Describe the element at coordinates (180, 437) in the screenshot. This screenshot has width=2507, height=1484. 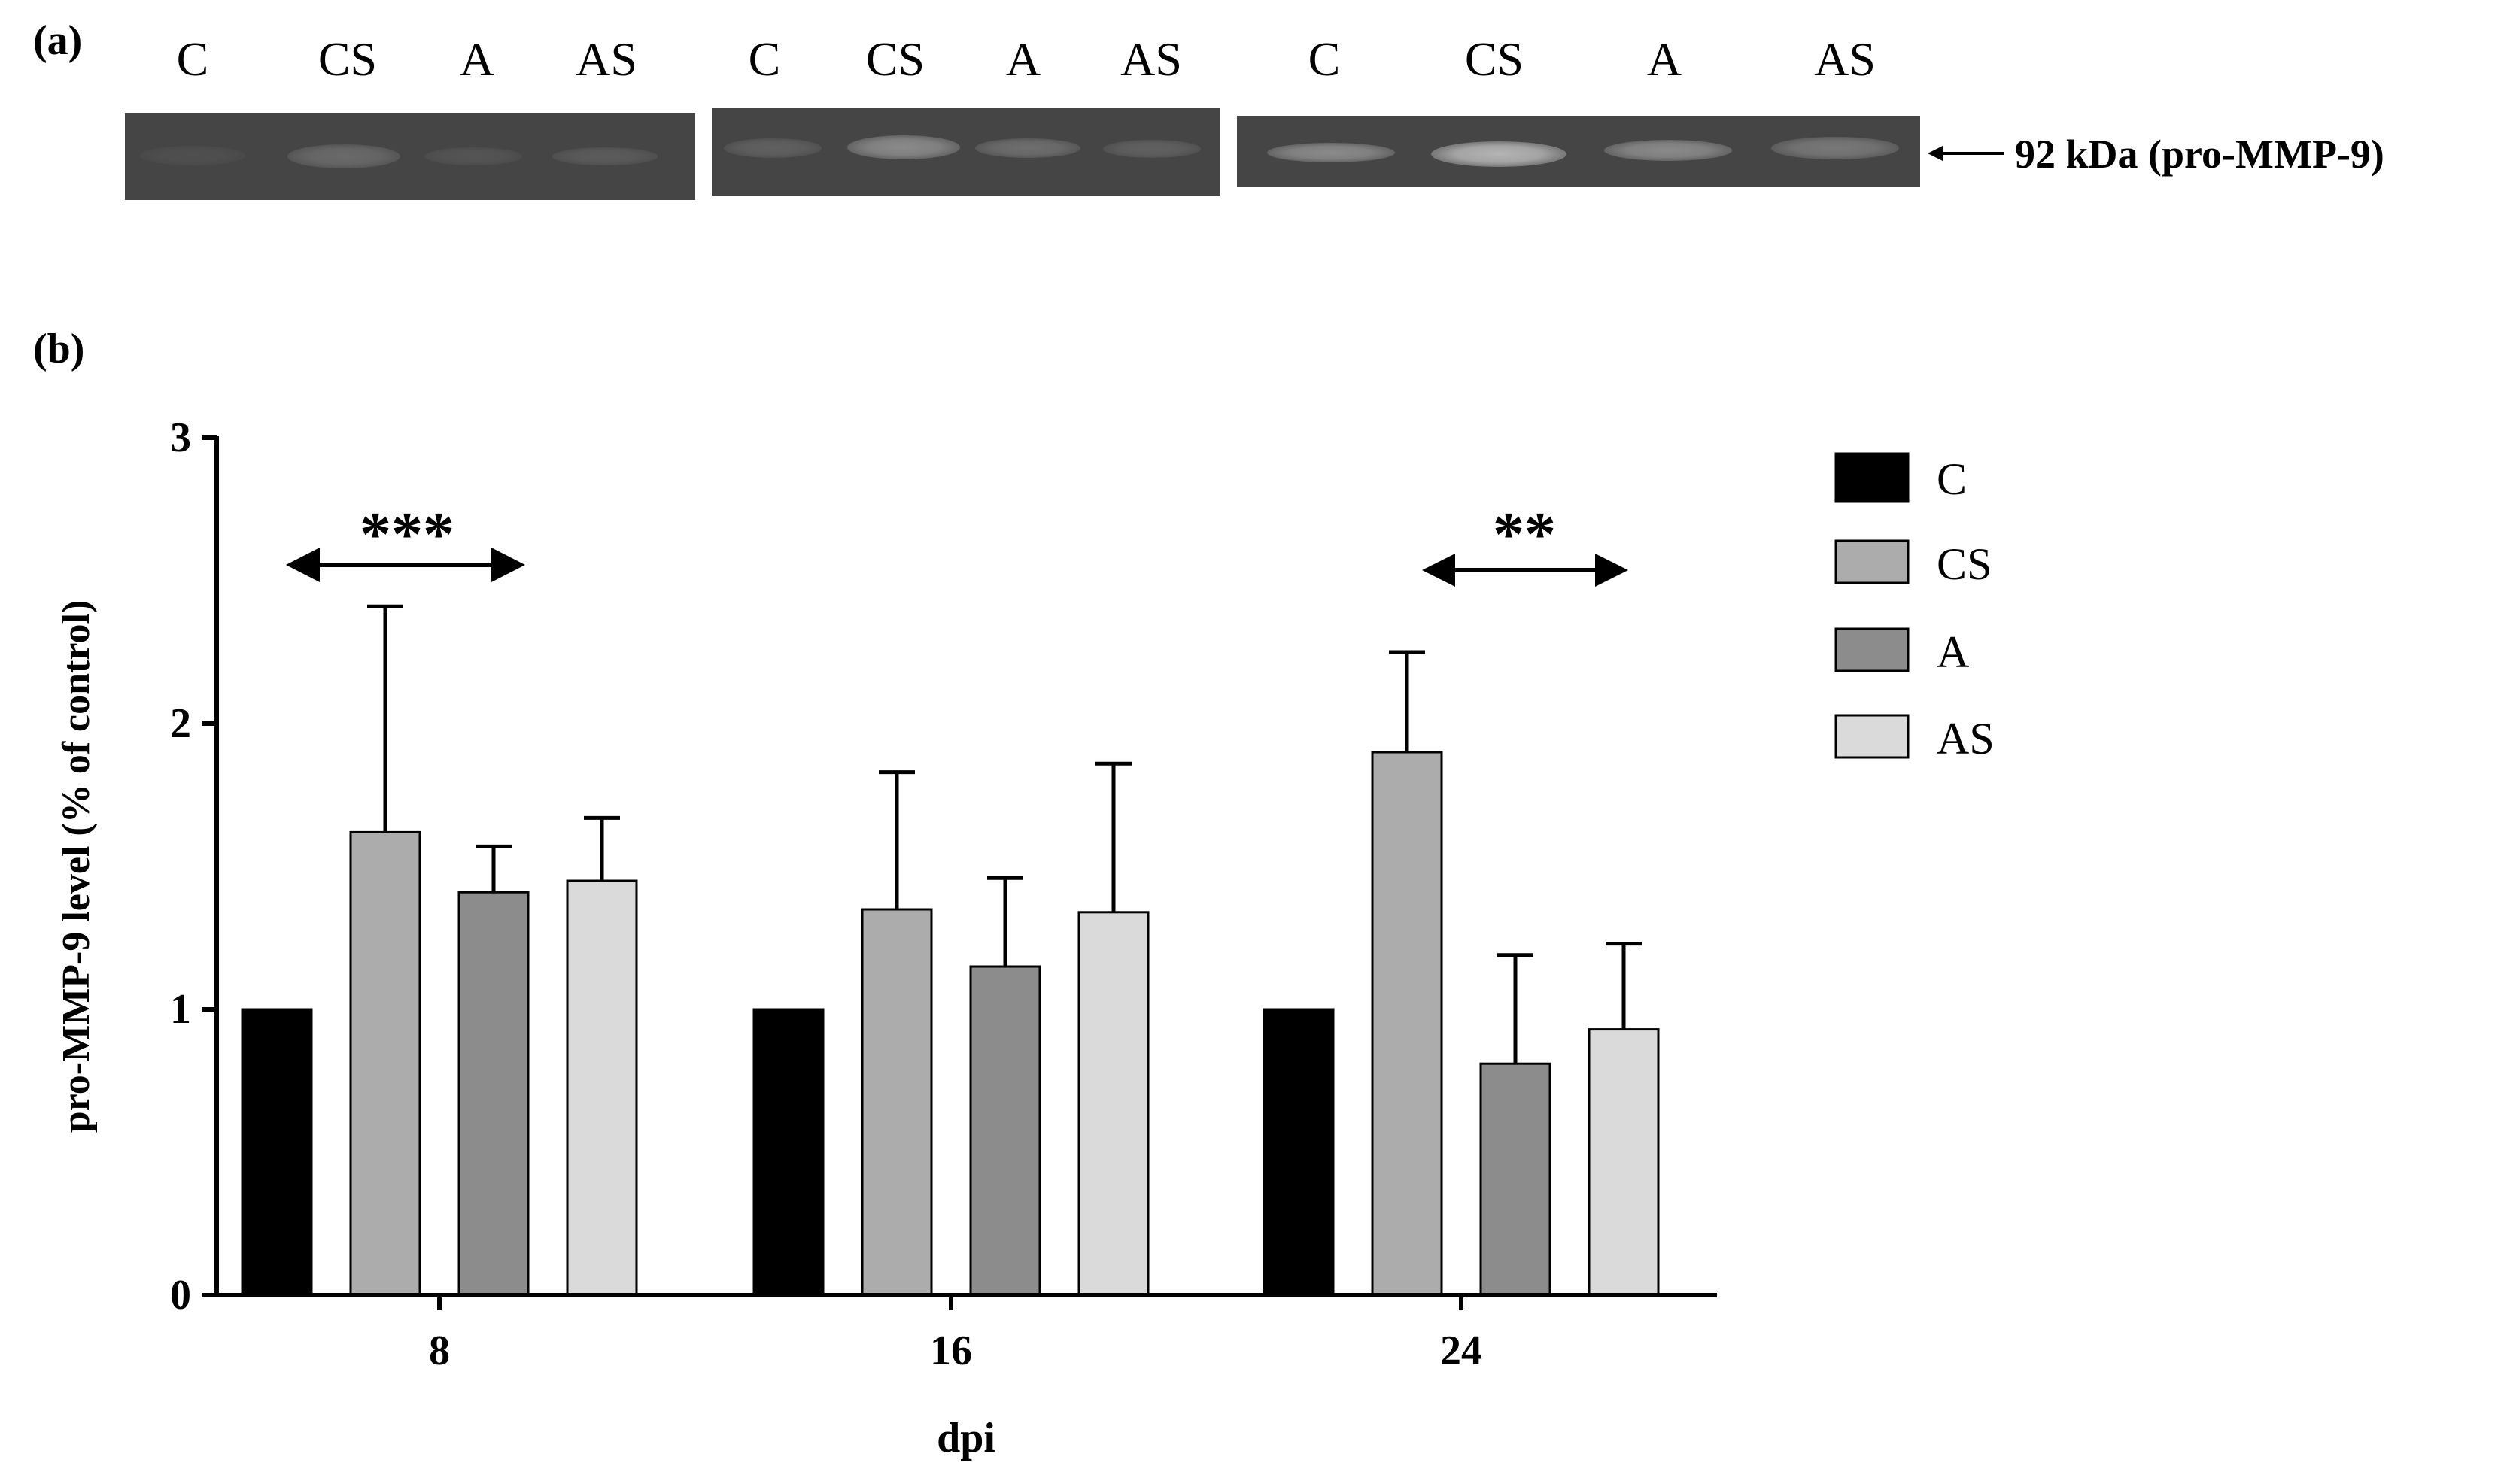
I see `y-tick-label: 3` at that location.